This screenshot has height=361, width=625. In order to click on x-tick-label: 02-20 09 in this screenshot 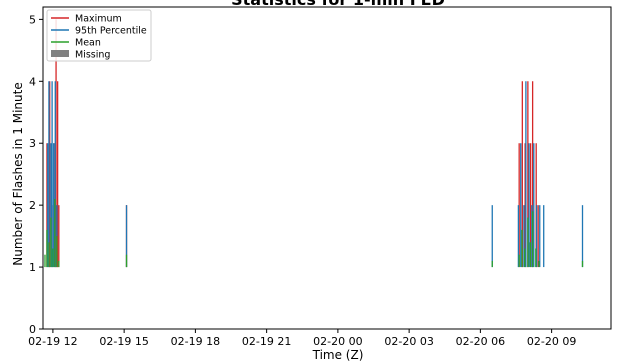, I will do `click(551, 341)`.